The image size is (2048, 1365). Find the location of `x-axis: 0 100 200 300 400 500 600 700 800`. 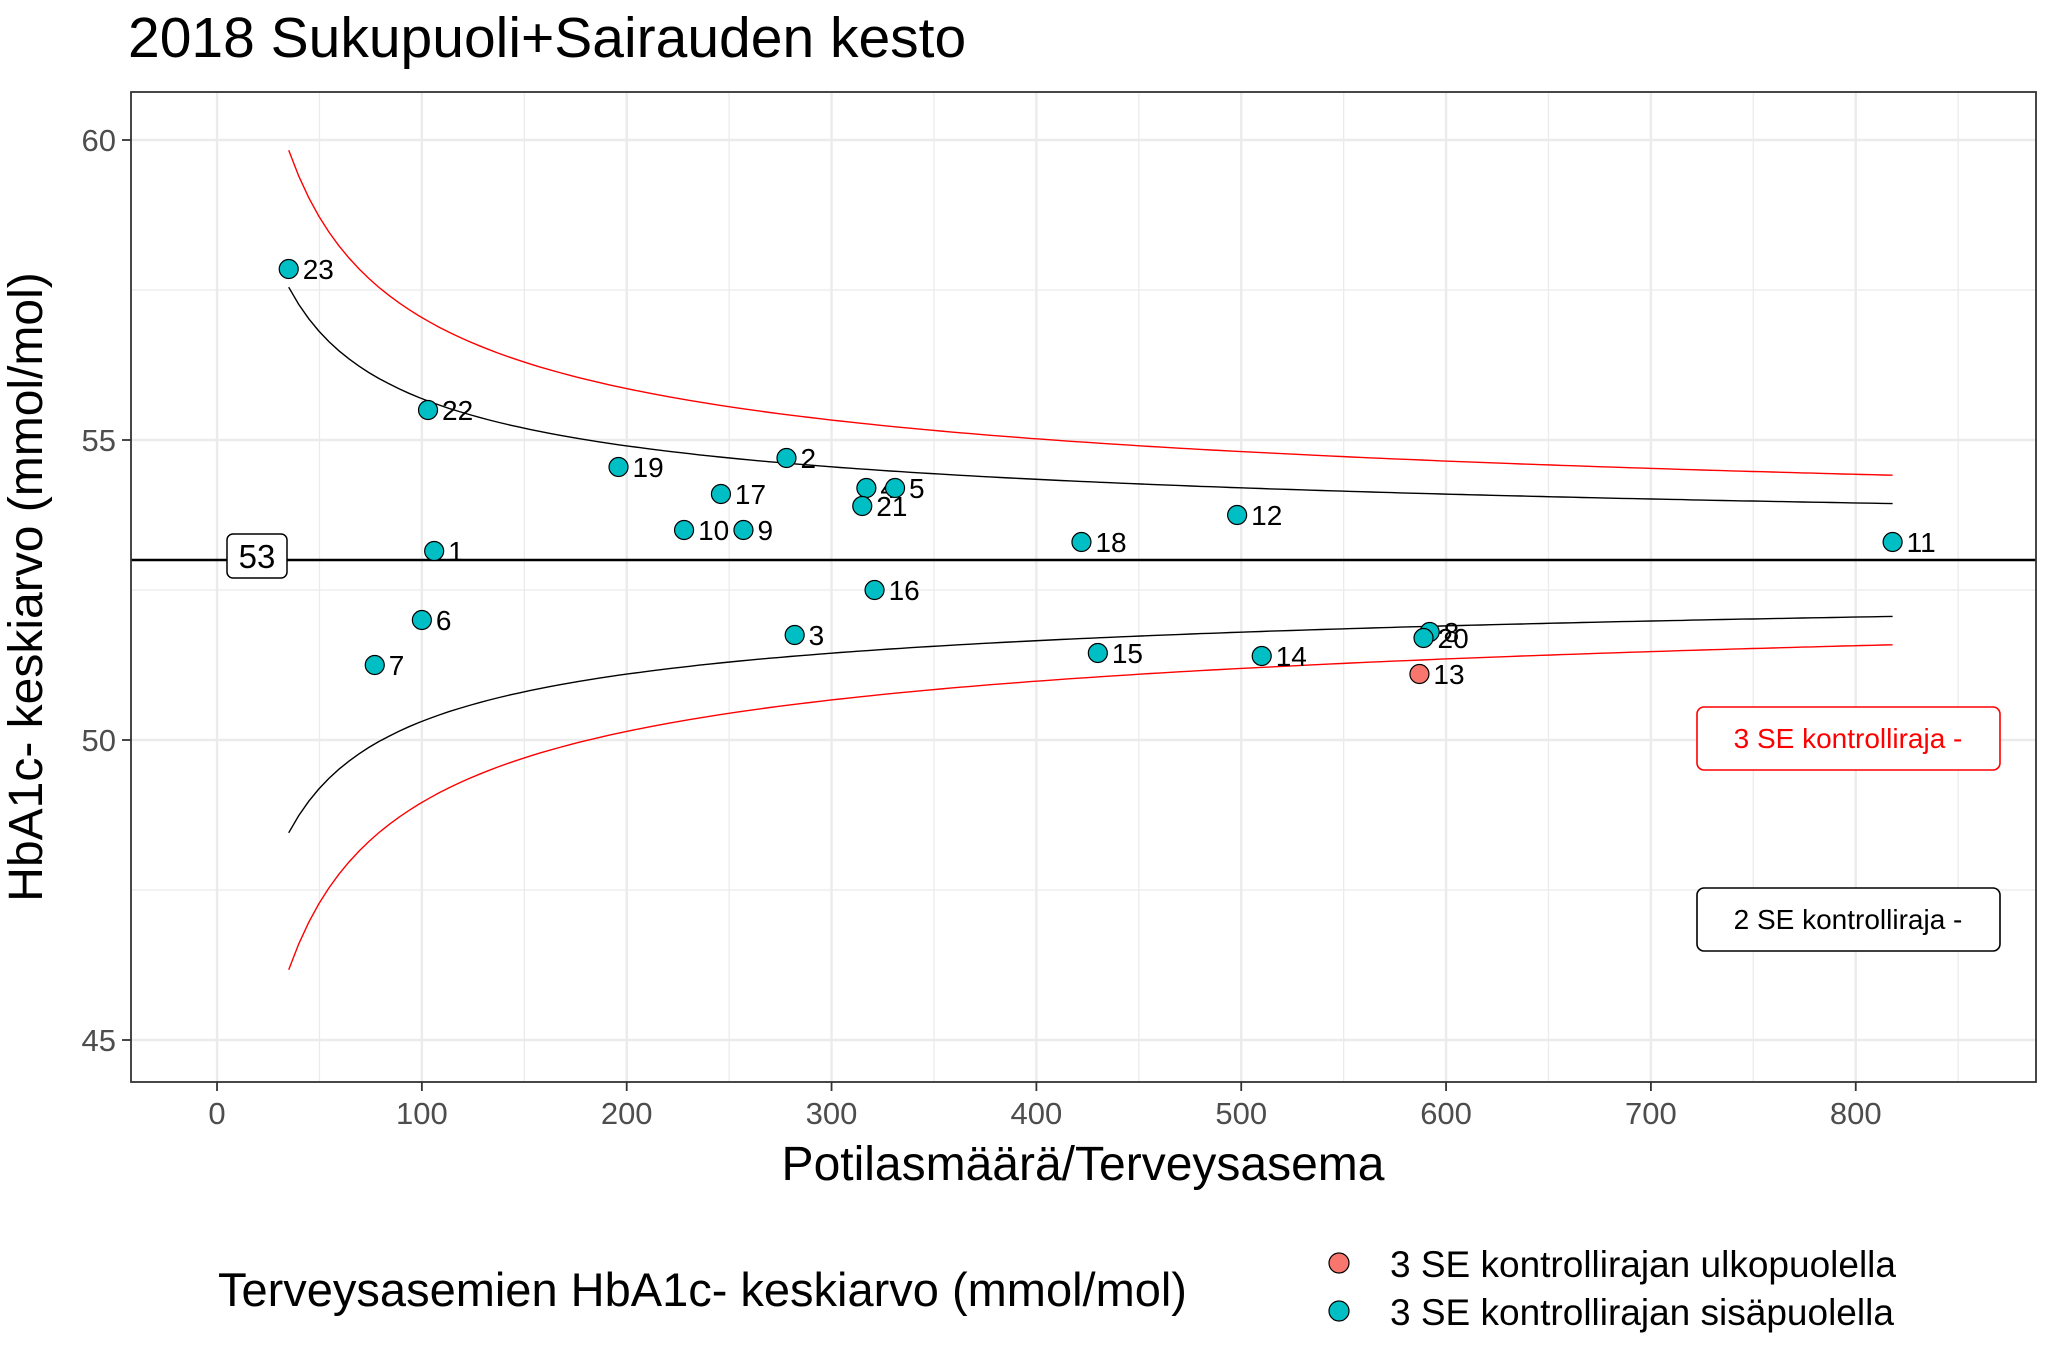

x-axis: 0 100 200 300 400 500 600 700 800 is located at coordinates (1045, 1106).